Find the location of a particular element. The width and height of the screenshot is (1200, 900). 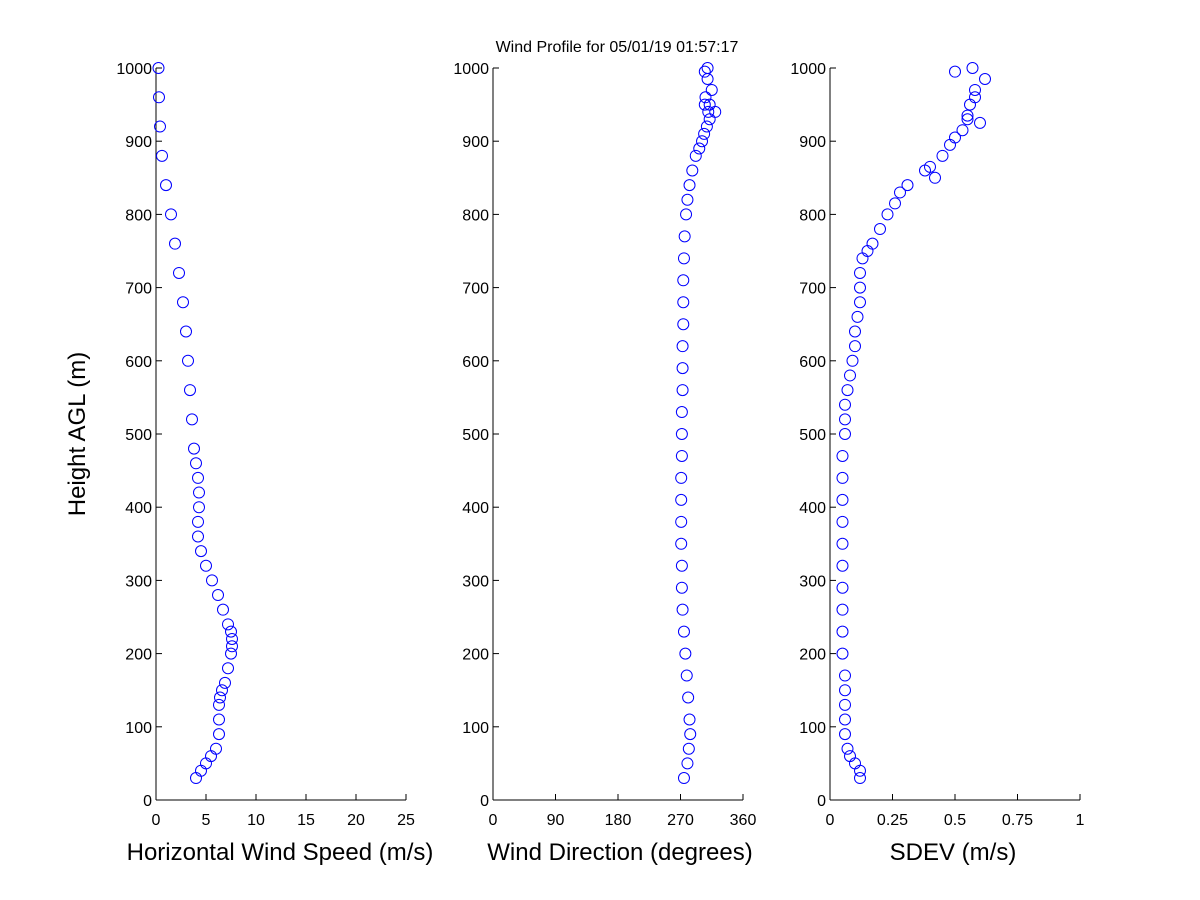

x-tick-label: 15 is located at coordinates (306, 820).